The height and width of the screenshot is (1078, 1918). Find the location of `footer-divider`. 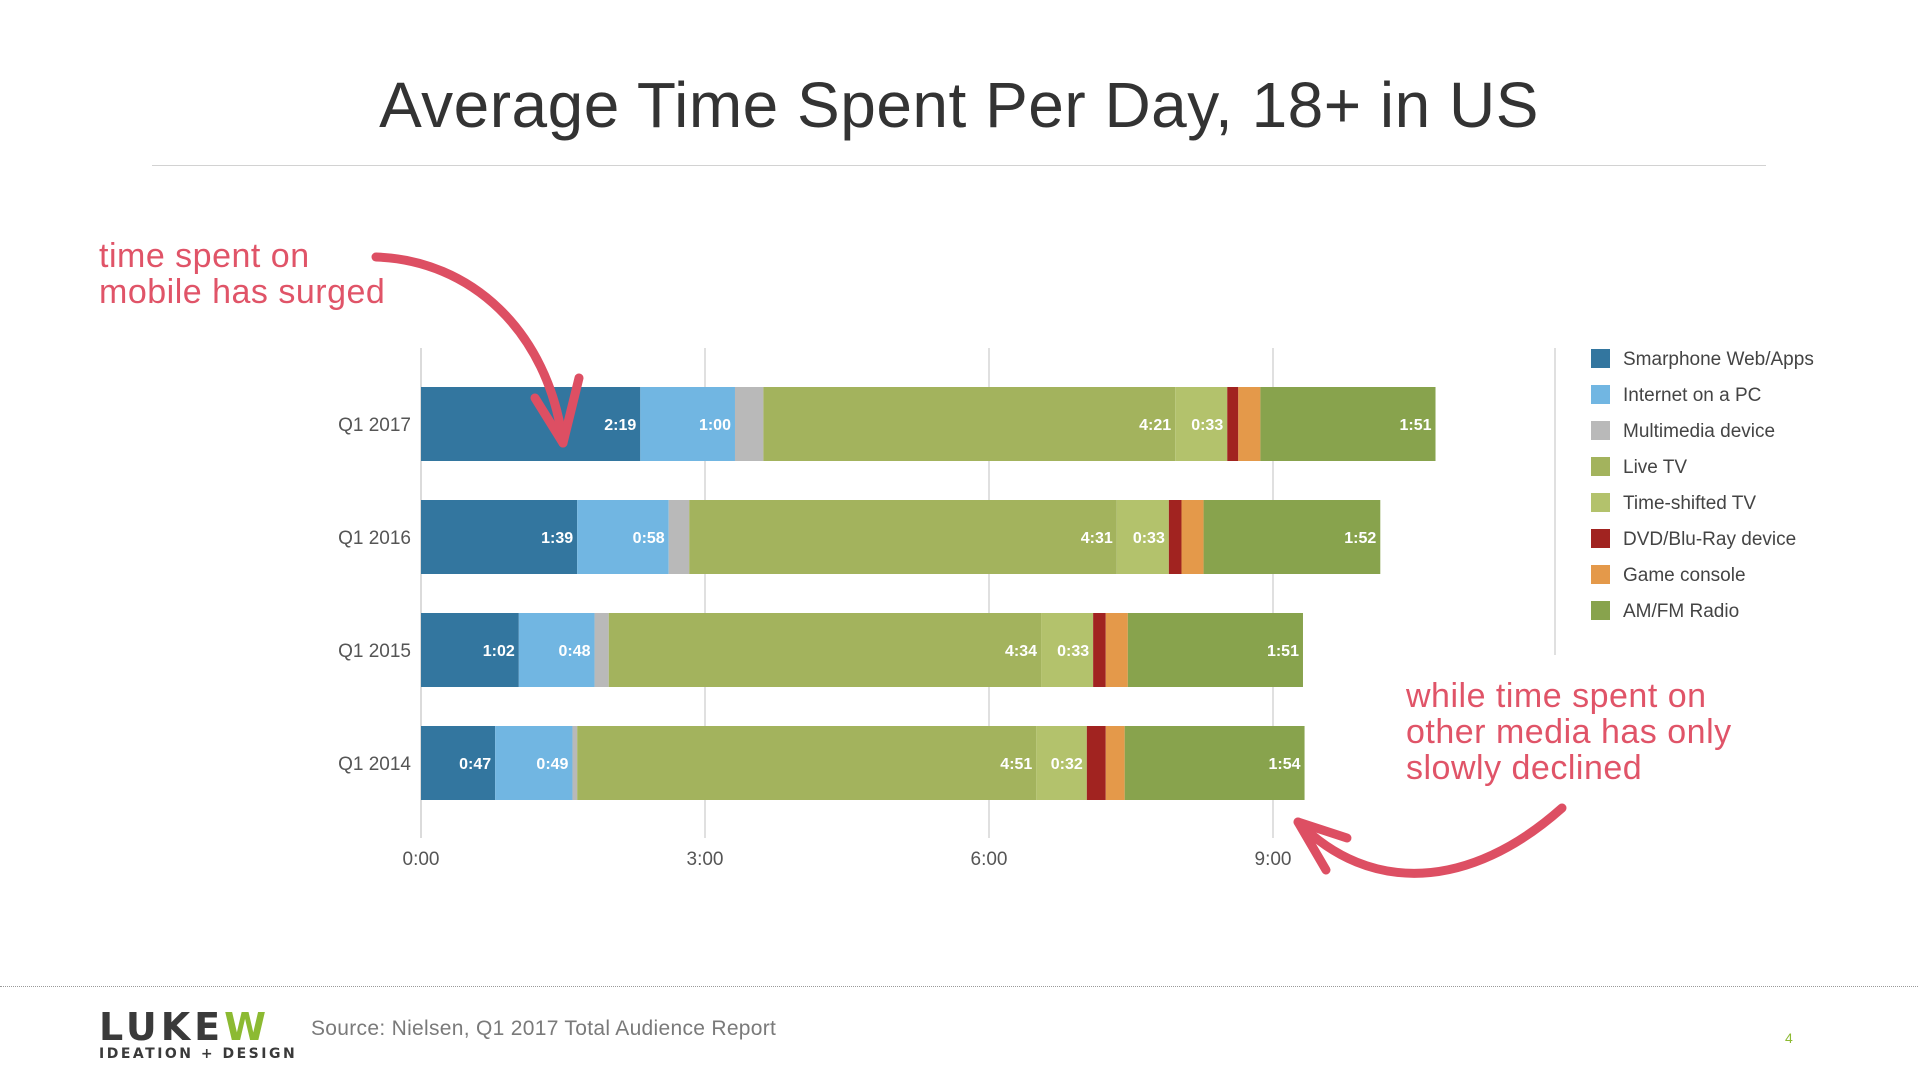

footer-divider is located at coordinates (959, 986).